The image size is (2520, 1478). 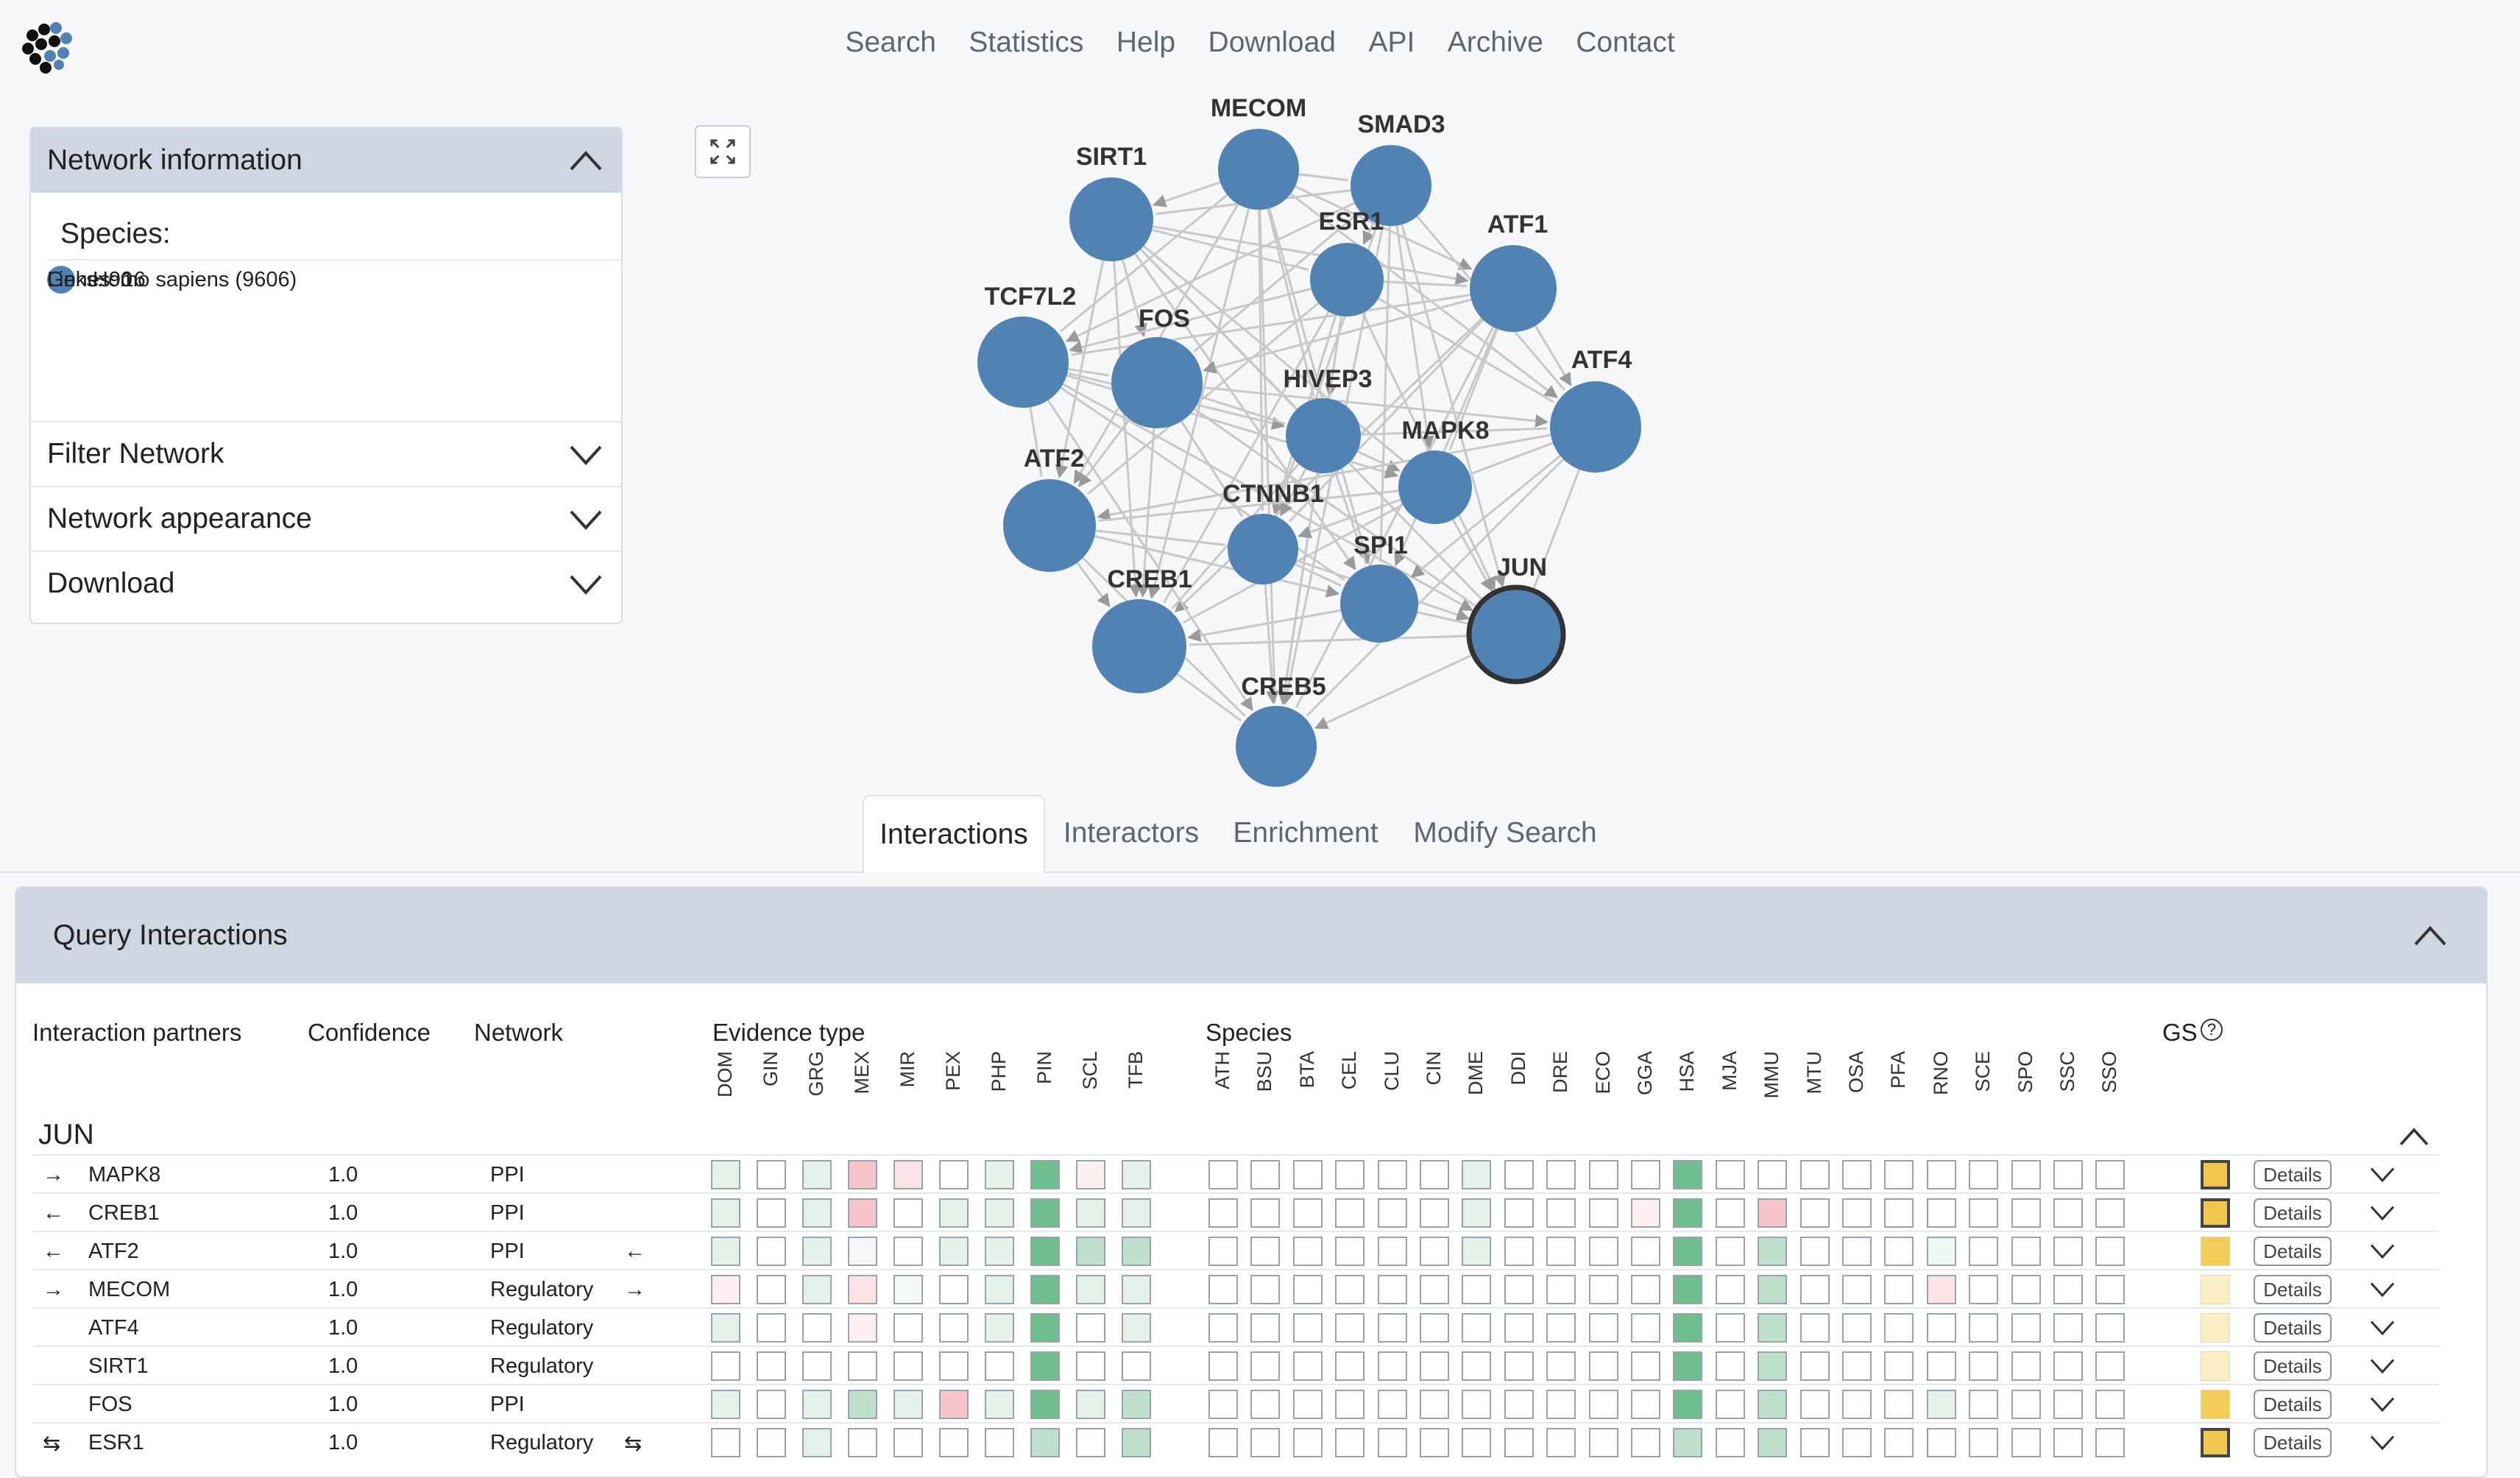 What do you see at coordinates (1223, 1328) in the screenshot?
I see `species-cell-ath` at bounding box center [1223, 1328].